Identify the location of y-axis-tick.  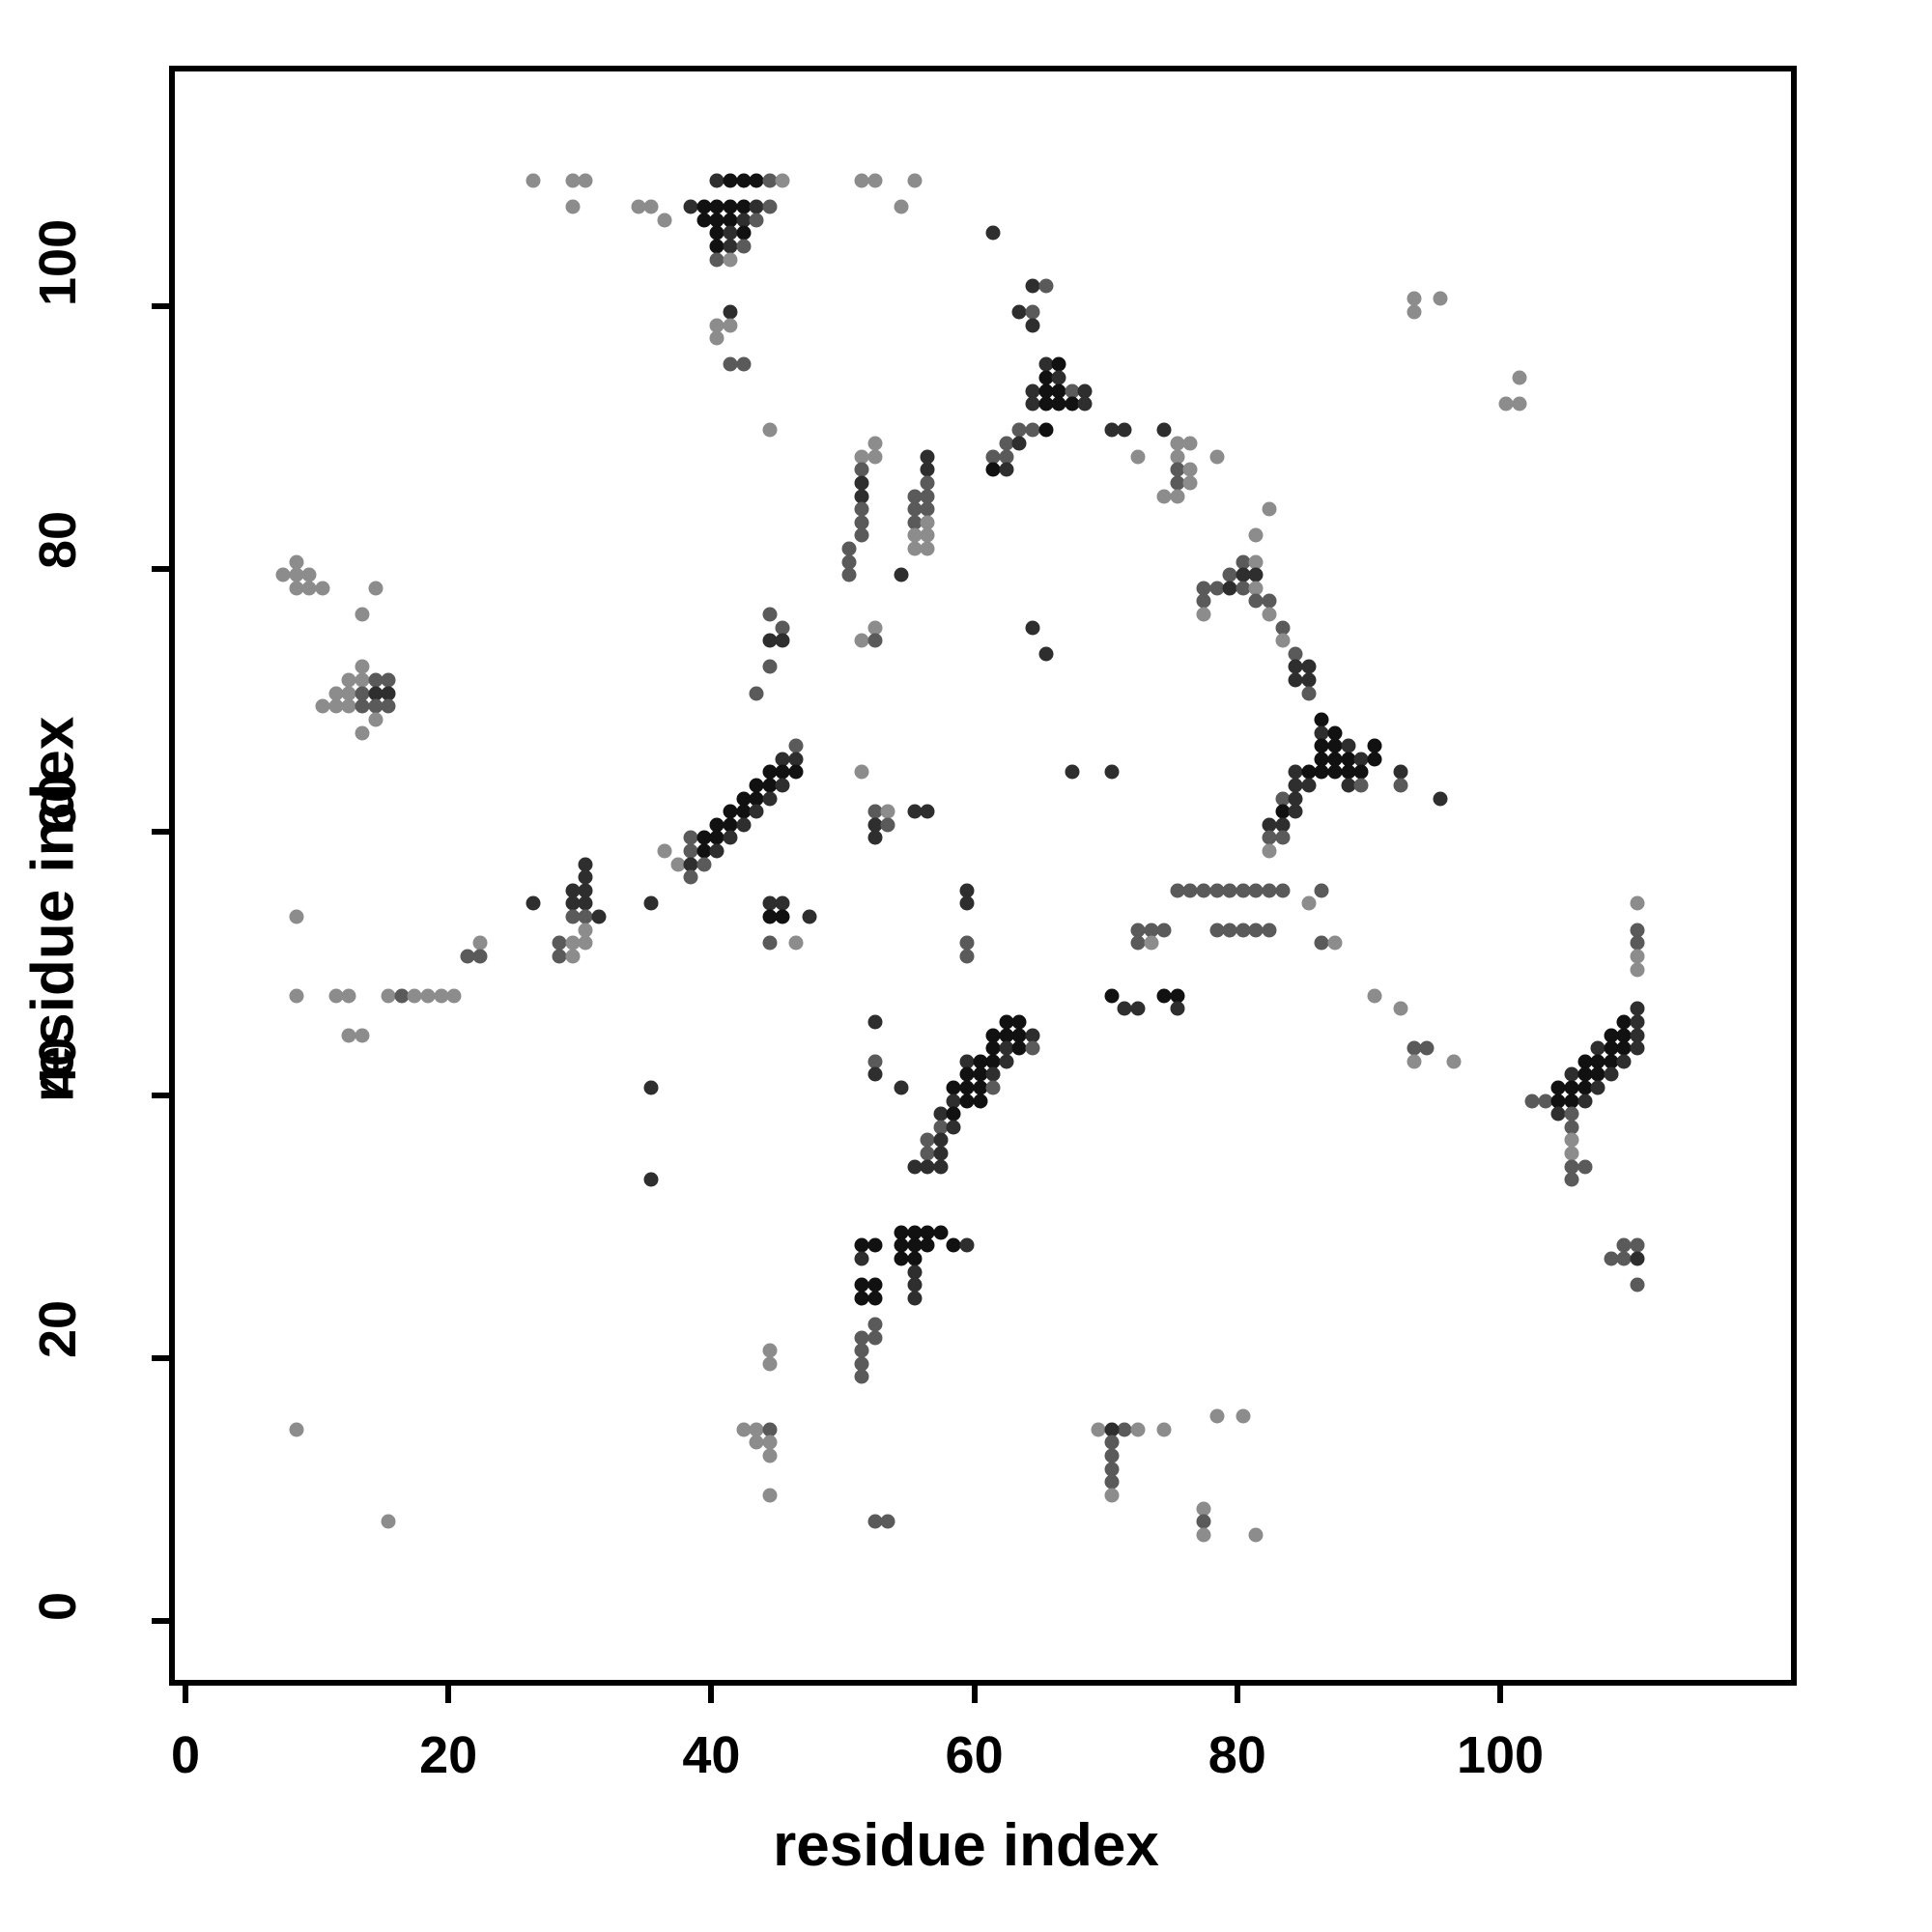
(160, 1621).